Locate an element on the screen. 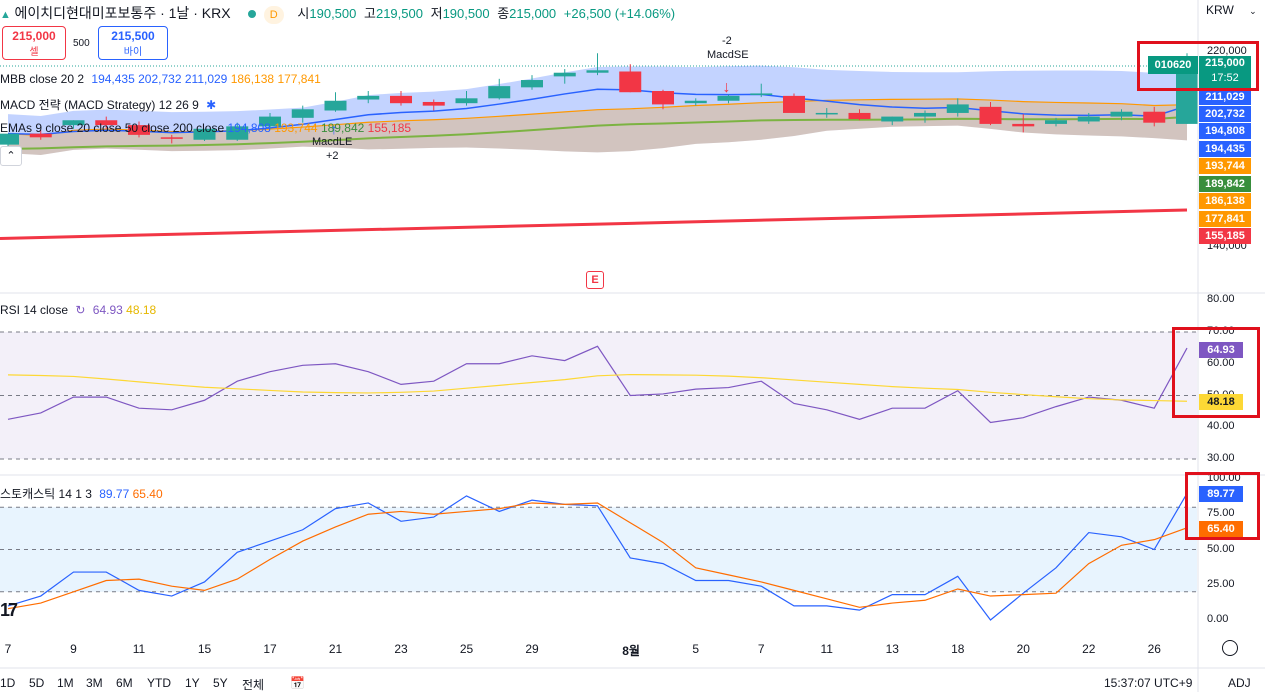 The height and width of the screenshot is (693, 1265). stoch-d-line is located at coordinates (597, 556).